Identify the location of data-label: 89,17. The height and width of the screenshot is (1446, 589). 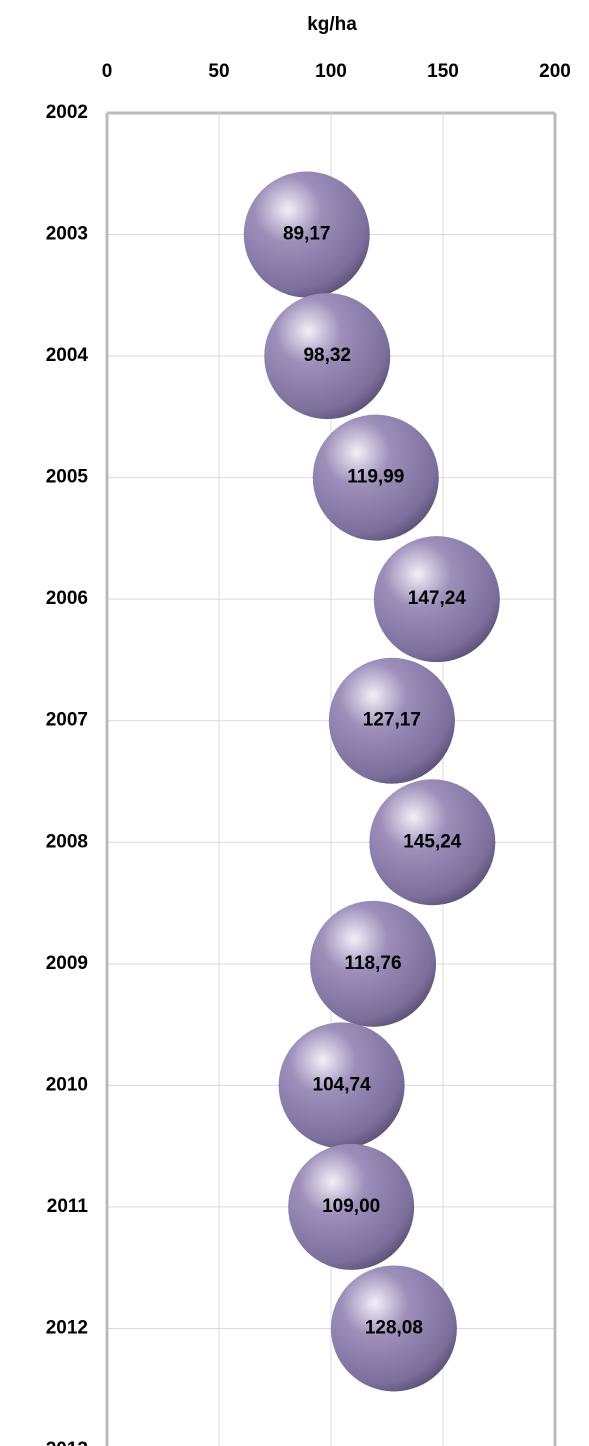
(307, 234).